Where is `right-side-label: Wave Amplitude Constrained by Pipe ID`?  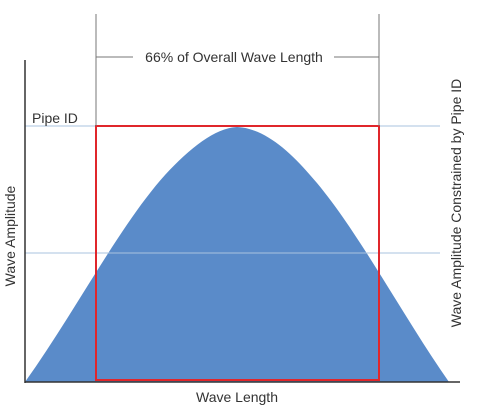 right-side-label: Wave Amplitude Constrained by Pipe ID is located at coordinates (456, 203).